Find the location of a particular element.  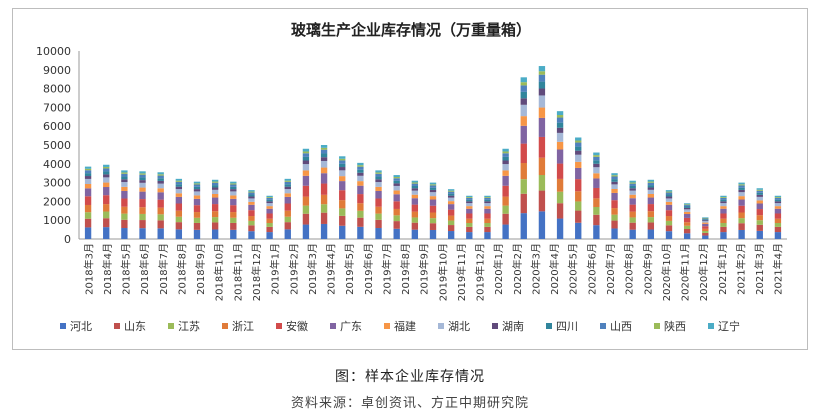

x-tick-label: 2020年5月 is located at coordinates (573, 269).